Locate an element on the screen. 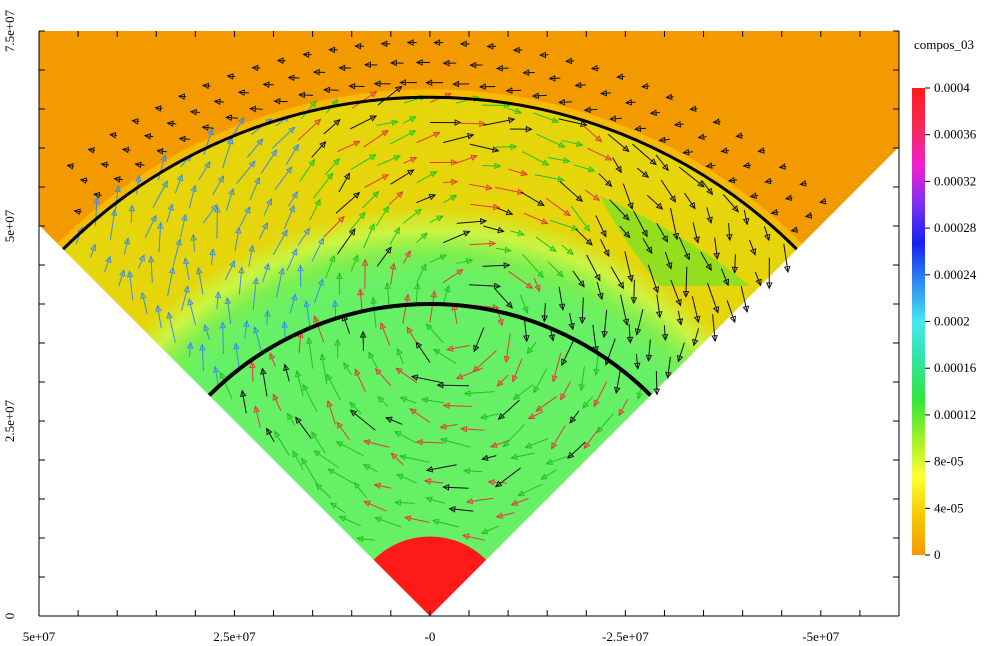  core-region is located at coordinates (430, 576).